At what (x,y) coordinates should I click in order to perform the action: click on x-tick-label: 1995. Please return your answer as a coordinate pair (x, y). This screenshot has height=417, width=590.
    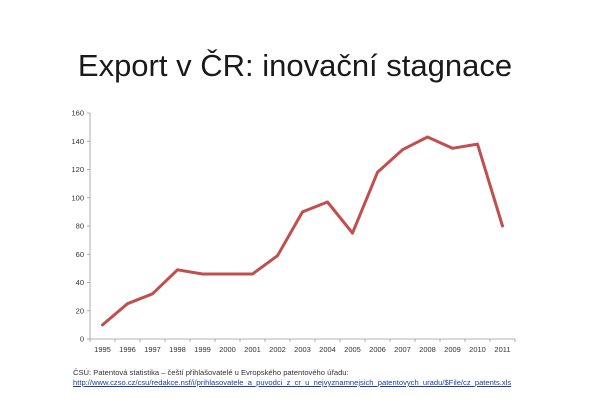
    Looking at the image, I should click on (102, 349).